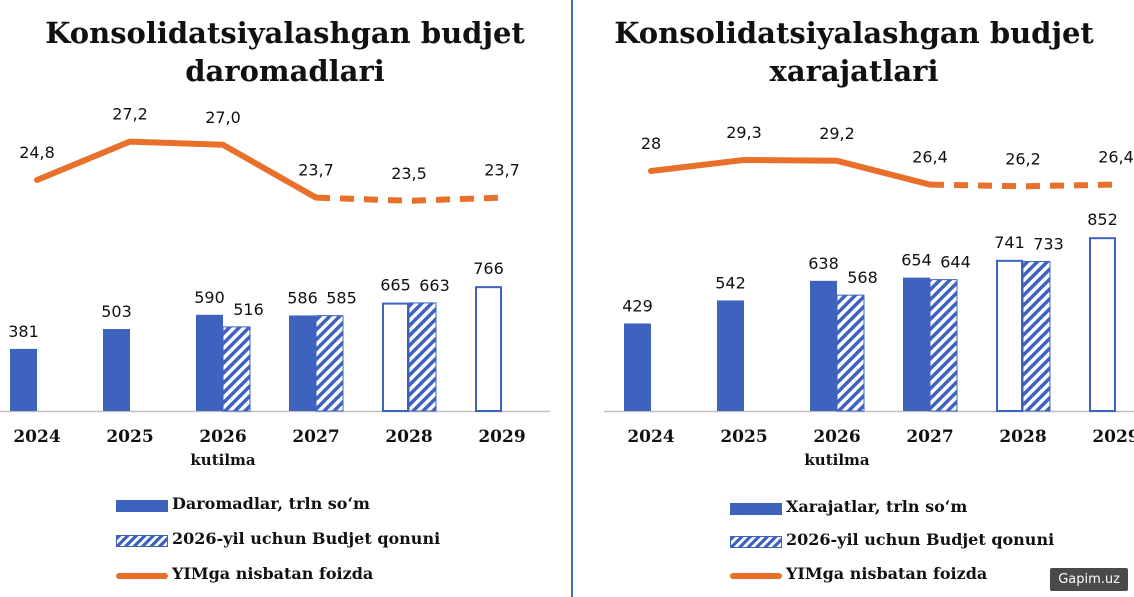 The height and width of the screenshot is (597, 1134). Describe the element at coordinates (637, 305) in the screenshot. I see `bar-value-label: 429` at that location.